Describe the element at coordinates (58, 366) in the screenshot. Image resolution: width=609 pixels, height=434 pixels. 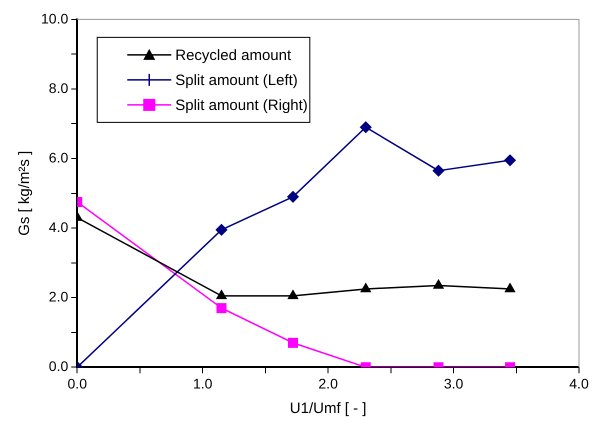
I see `y-tick-label: 0.0` at that location.